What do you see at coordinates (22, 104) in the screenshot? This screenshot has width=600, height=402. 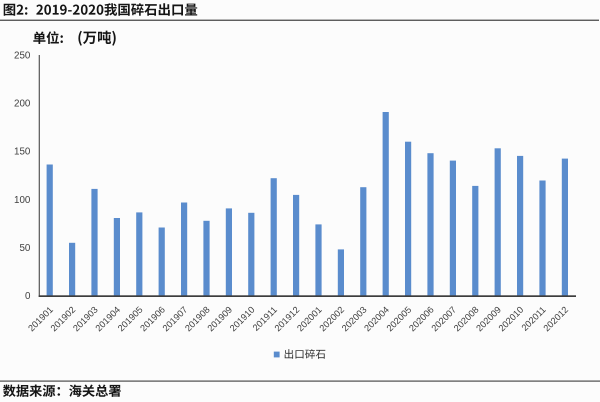 I see `svg-text: 200` at bounding box center [22, 104].